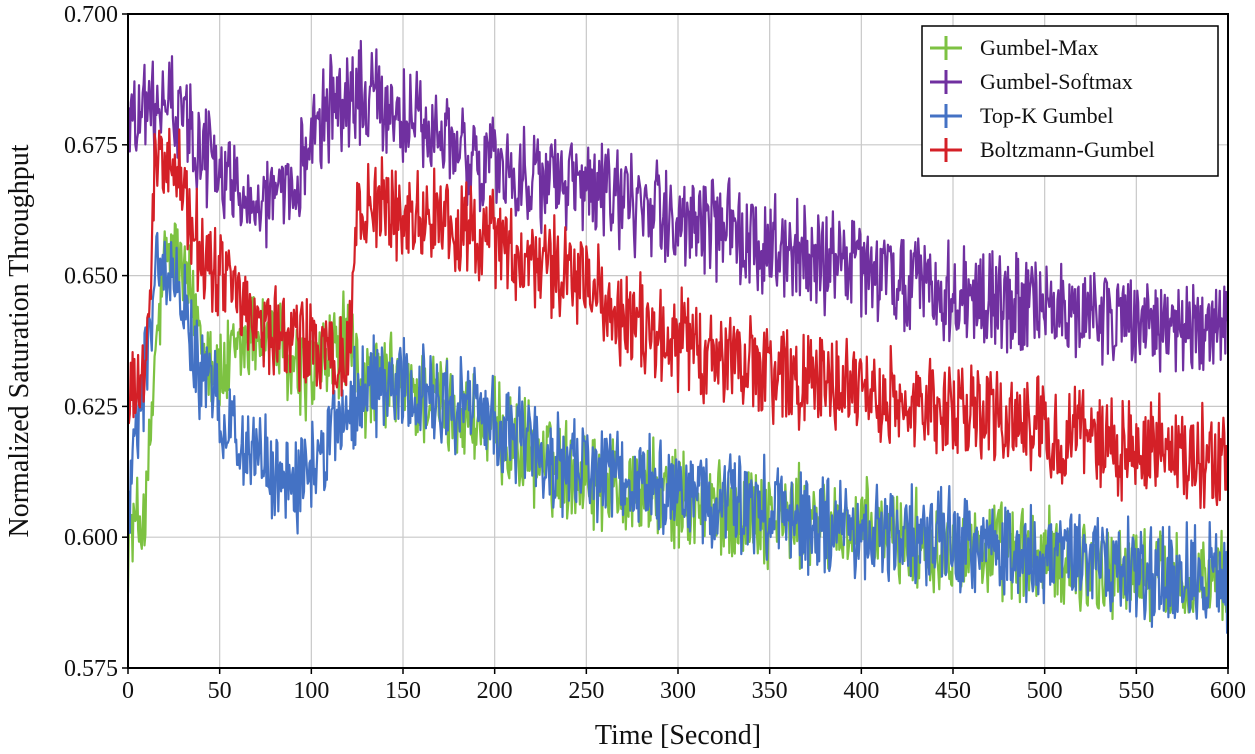 Image resolution: width=1255 pixels, height=754 pixels. Describe the element at coordinates (91, 146) in the screenshot. I see `y-tick-label: 0.675` at that location.